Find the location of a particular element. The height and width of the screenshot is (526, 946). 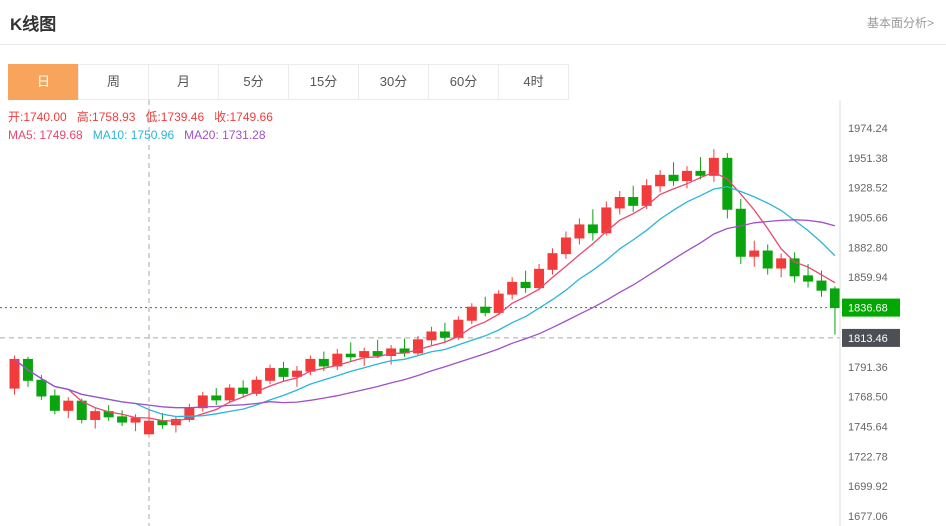

y-axis-tick-label: 1677.06 is located at coordinates (868, 517).